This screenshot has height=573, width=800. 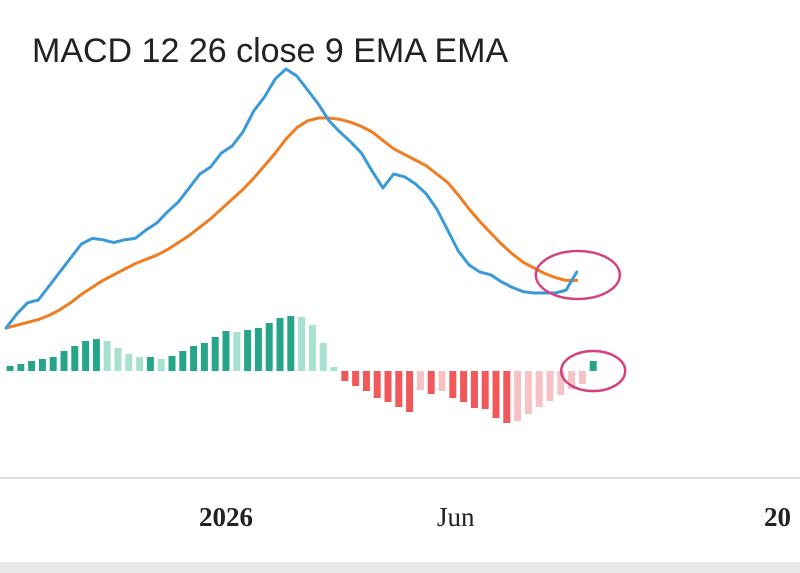 What do you see at coordinates (456, 517) in the screenshot?
I see `x-tick-label: Jun` at bounding box center [456, 517].